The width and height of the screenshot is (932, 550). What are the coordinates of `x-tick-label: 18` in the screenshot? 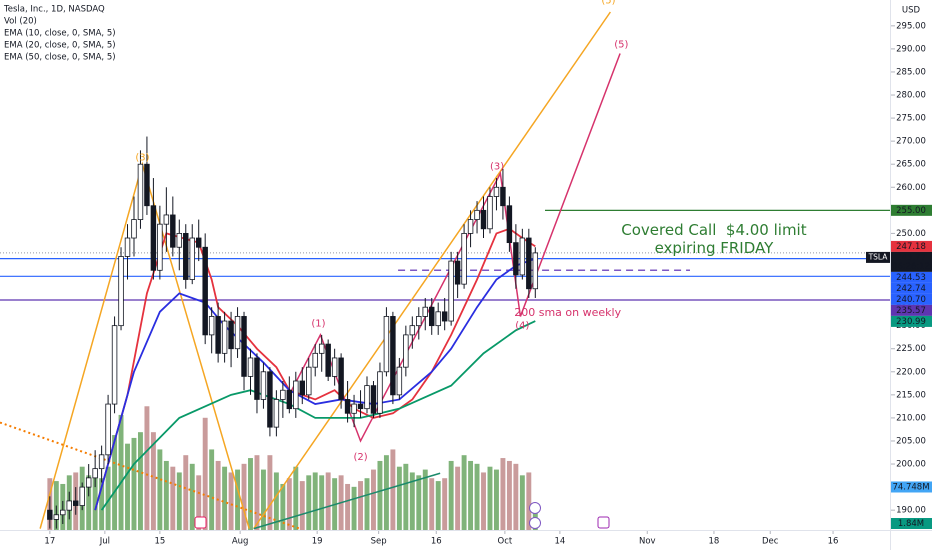 It's located at (714, 542).